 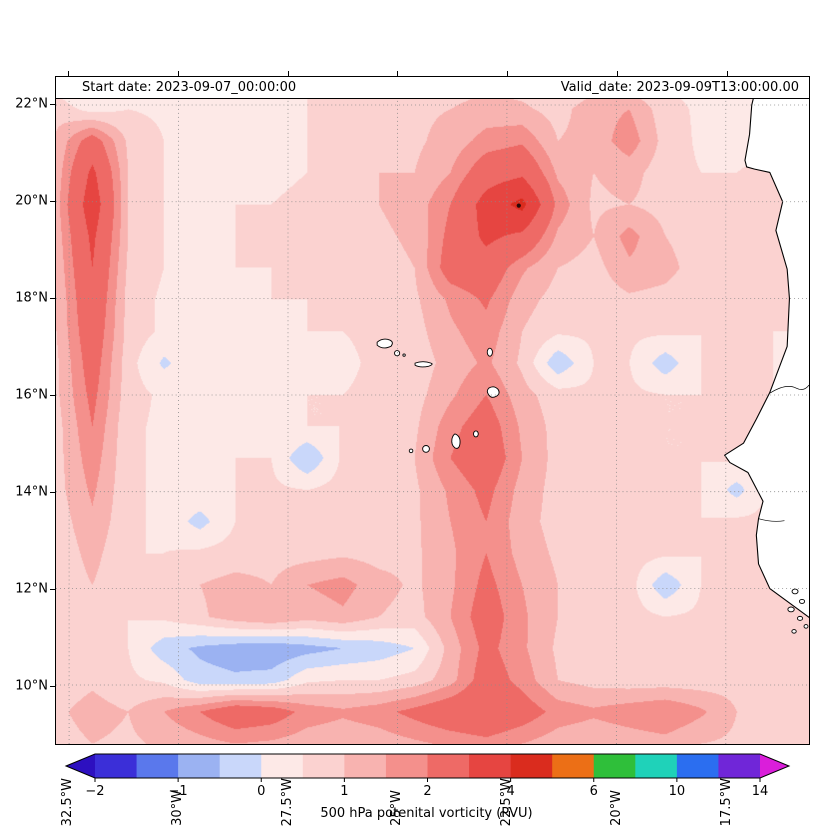 What do you see at coordinates (789, 389) in the screenshot?
I see `senegal-river` at bounding box center [789, 389].